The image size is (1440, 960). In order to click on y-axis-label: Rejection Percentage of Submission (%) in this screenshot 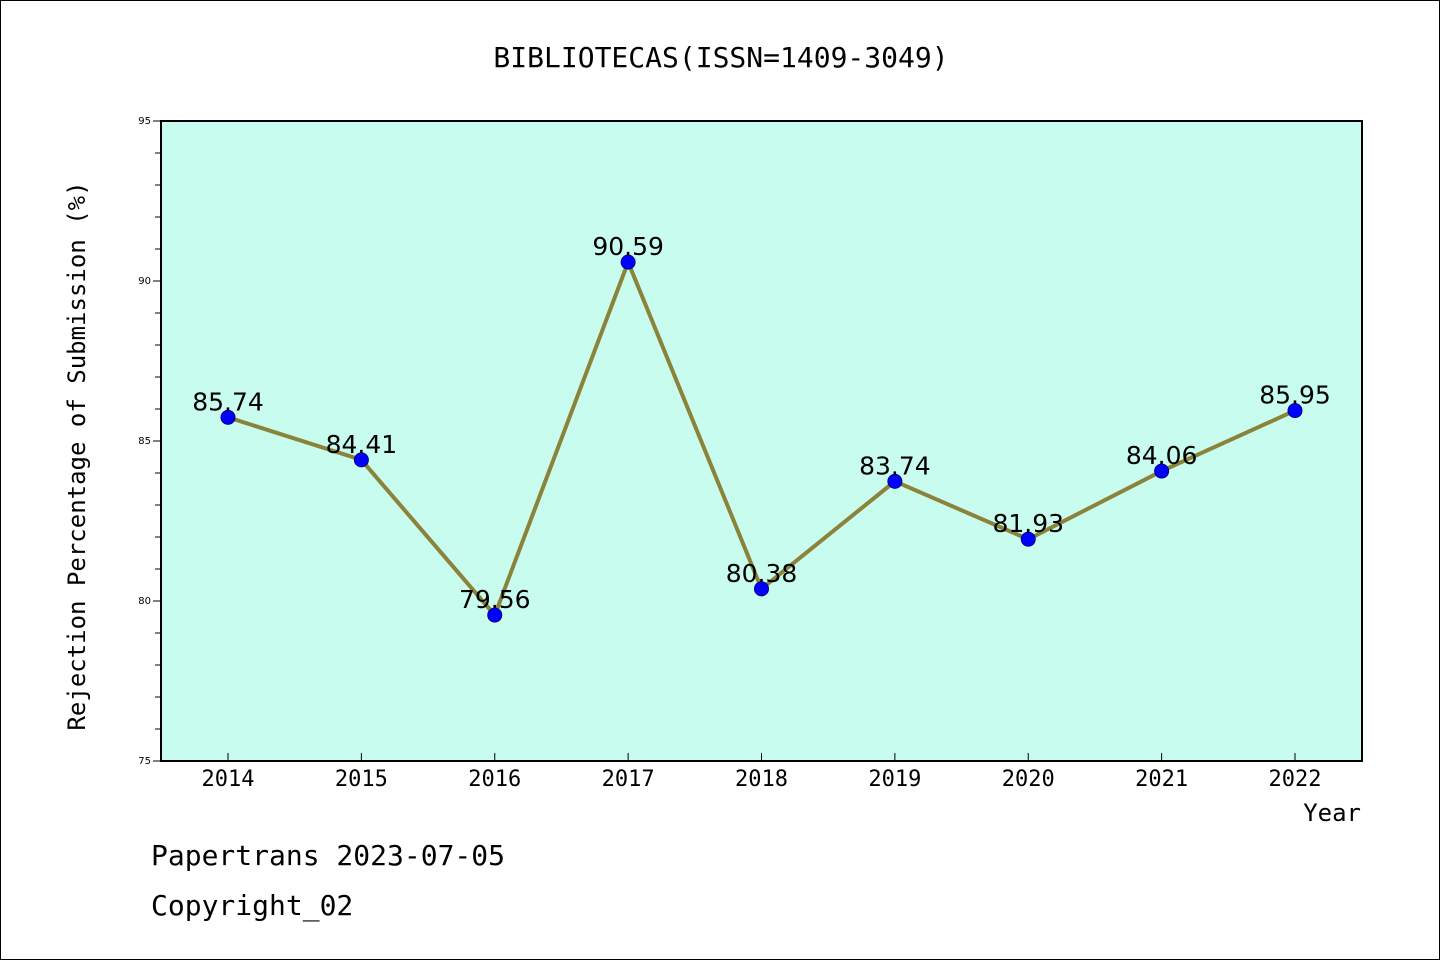, I will do `click(77, 455)`.